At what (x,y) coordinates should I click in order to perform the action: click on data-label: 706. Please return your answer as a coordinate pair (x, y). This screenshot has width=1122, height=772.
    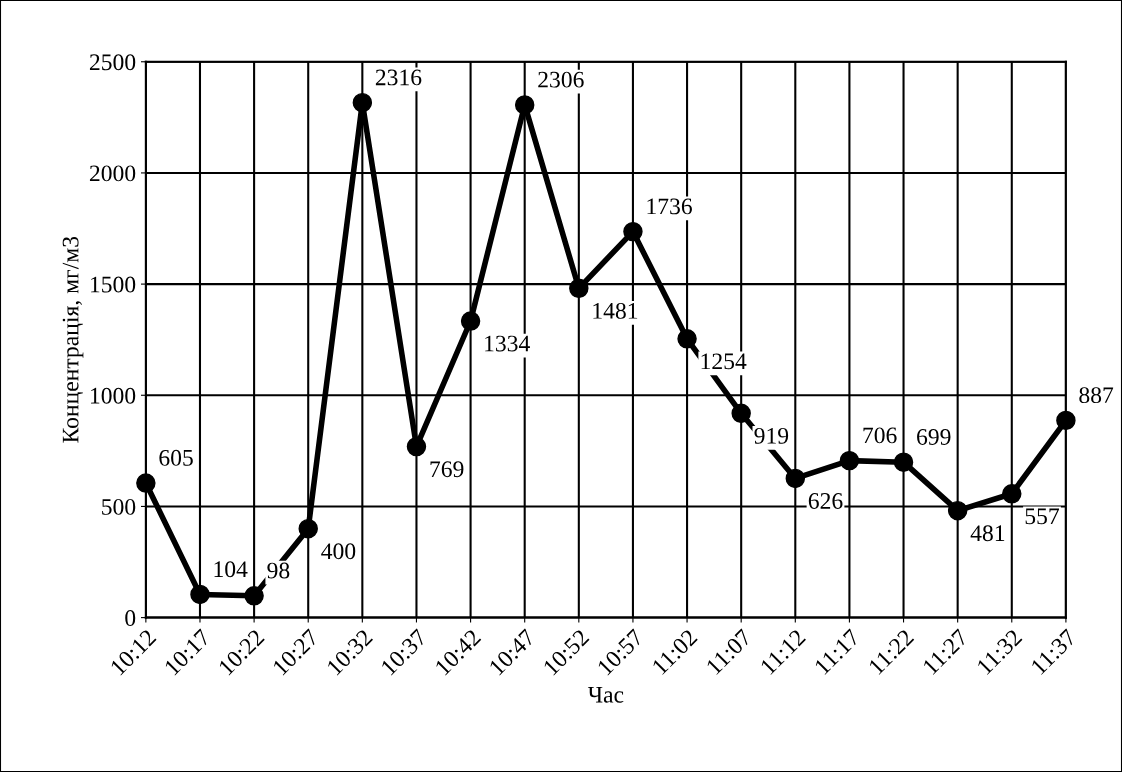
    Looking at the image, I should click on (880, 435).